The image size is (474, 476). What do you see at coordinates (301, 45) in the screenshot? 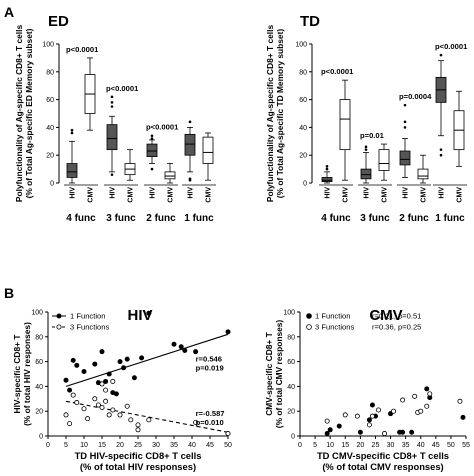
I see `y-tick-label: 100` at bounding box center [301, 45].